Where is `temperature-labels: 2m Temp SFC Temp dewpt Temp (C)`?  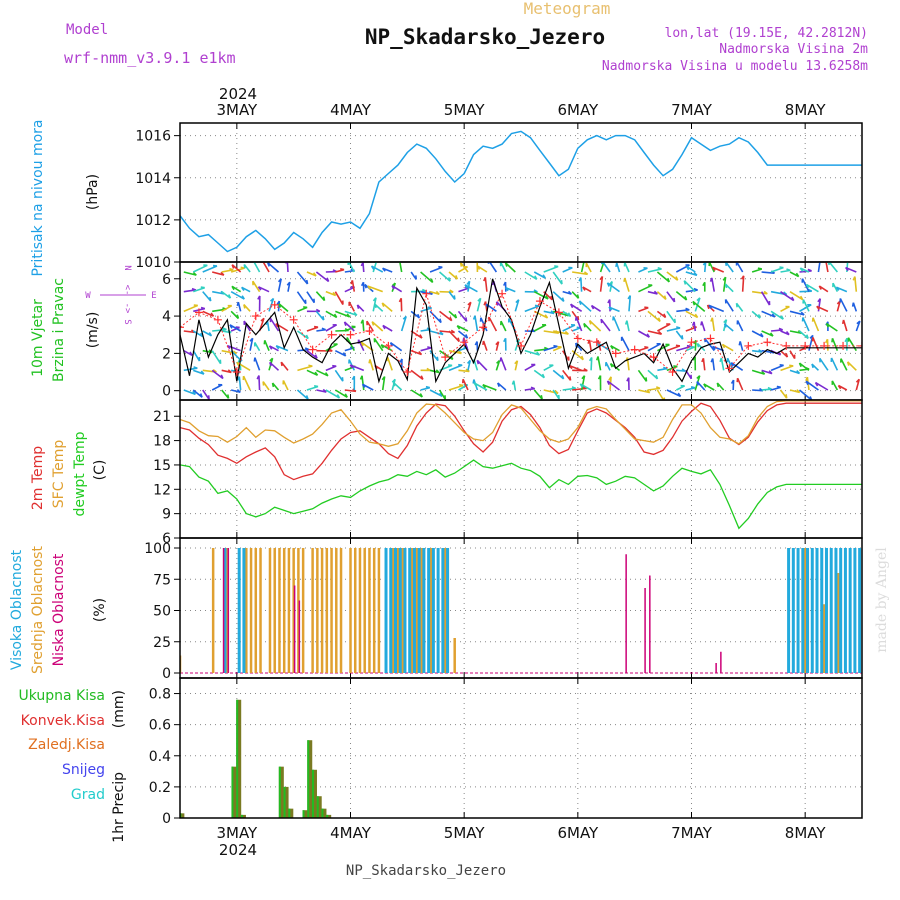 temperature-labels: 2m Temp SFC Temp dewpt Temp (C) is located at coordinates (69, 473).